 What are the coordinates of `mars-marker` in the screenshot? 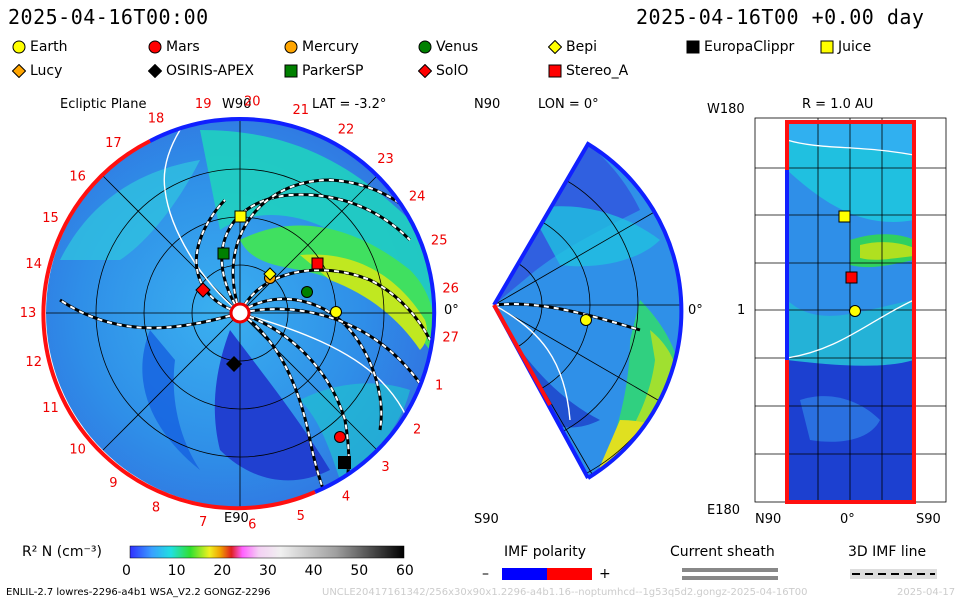 It's located at (340, 437).